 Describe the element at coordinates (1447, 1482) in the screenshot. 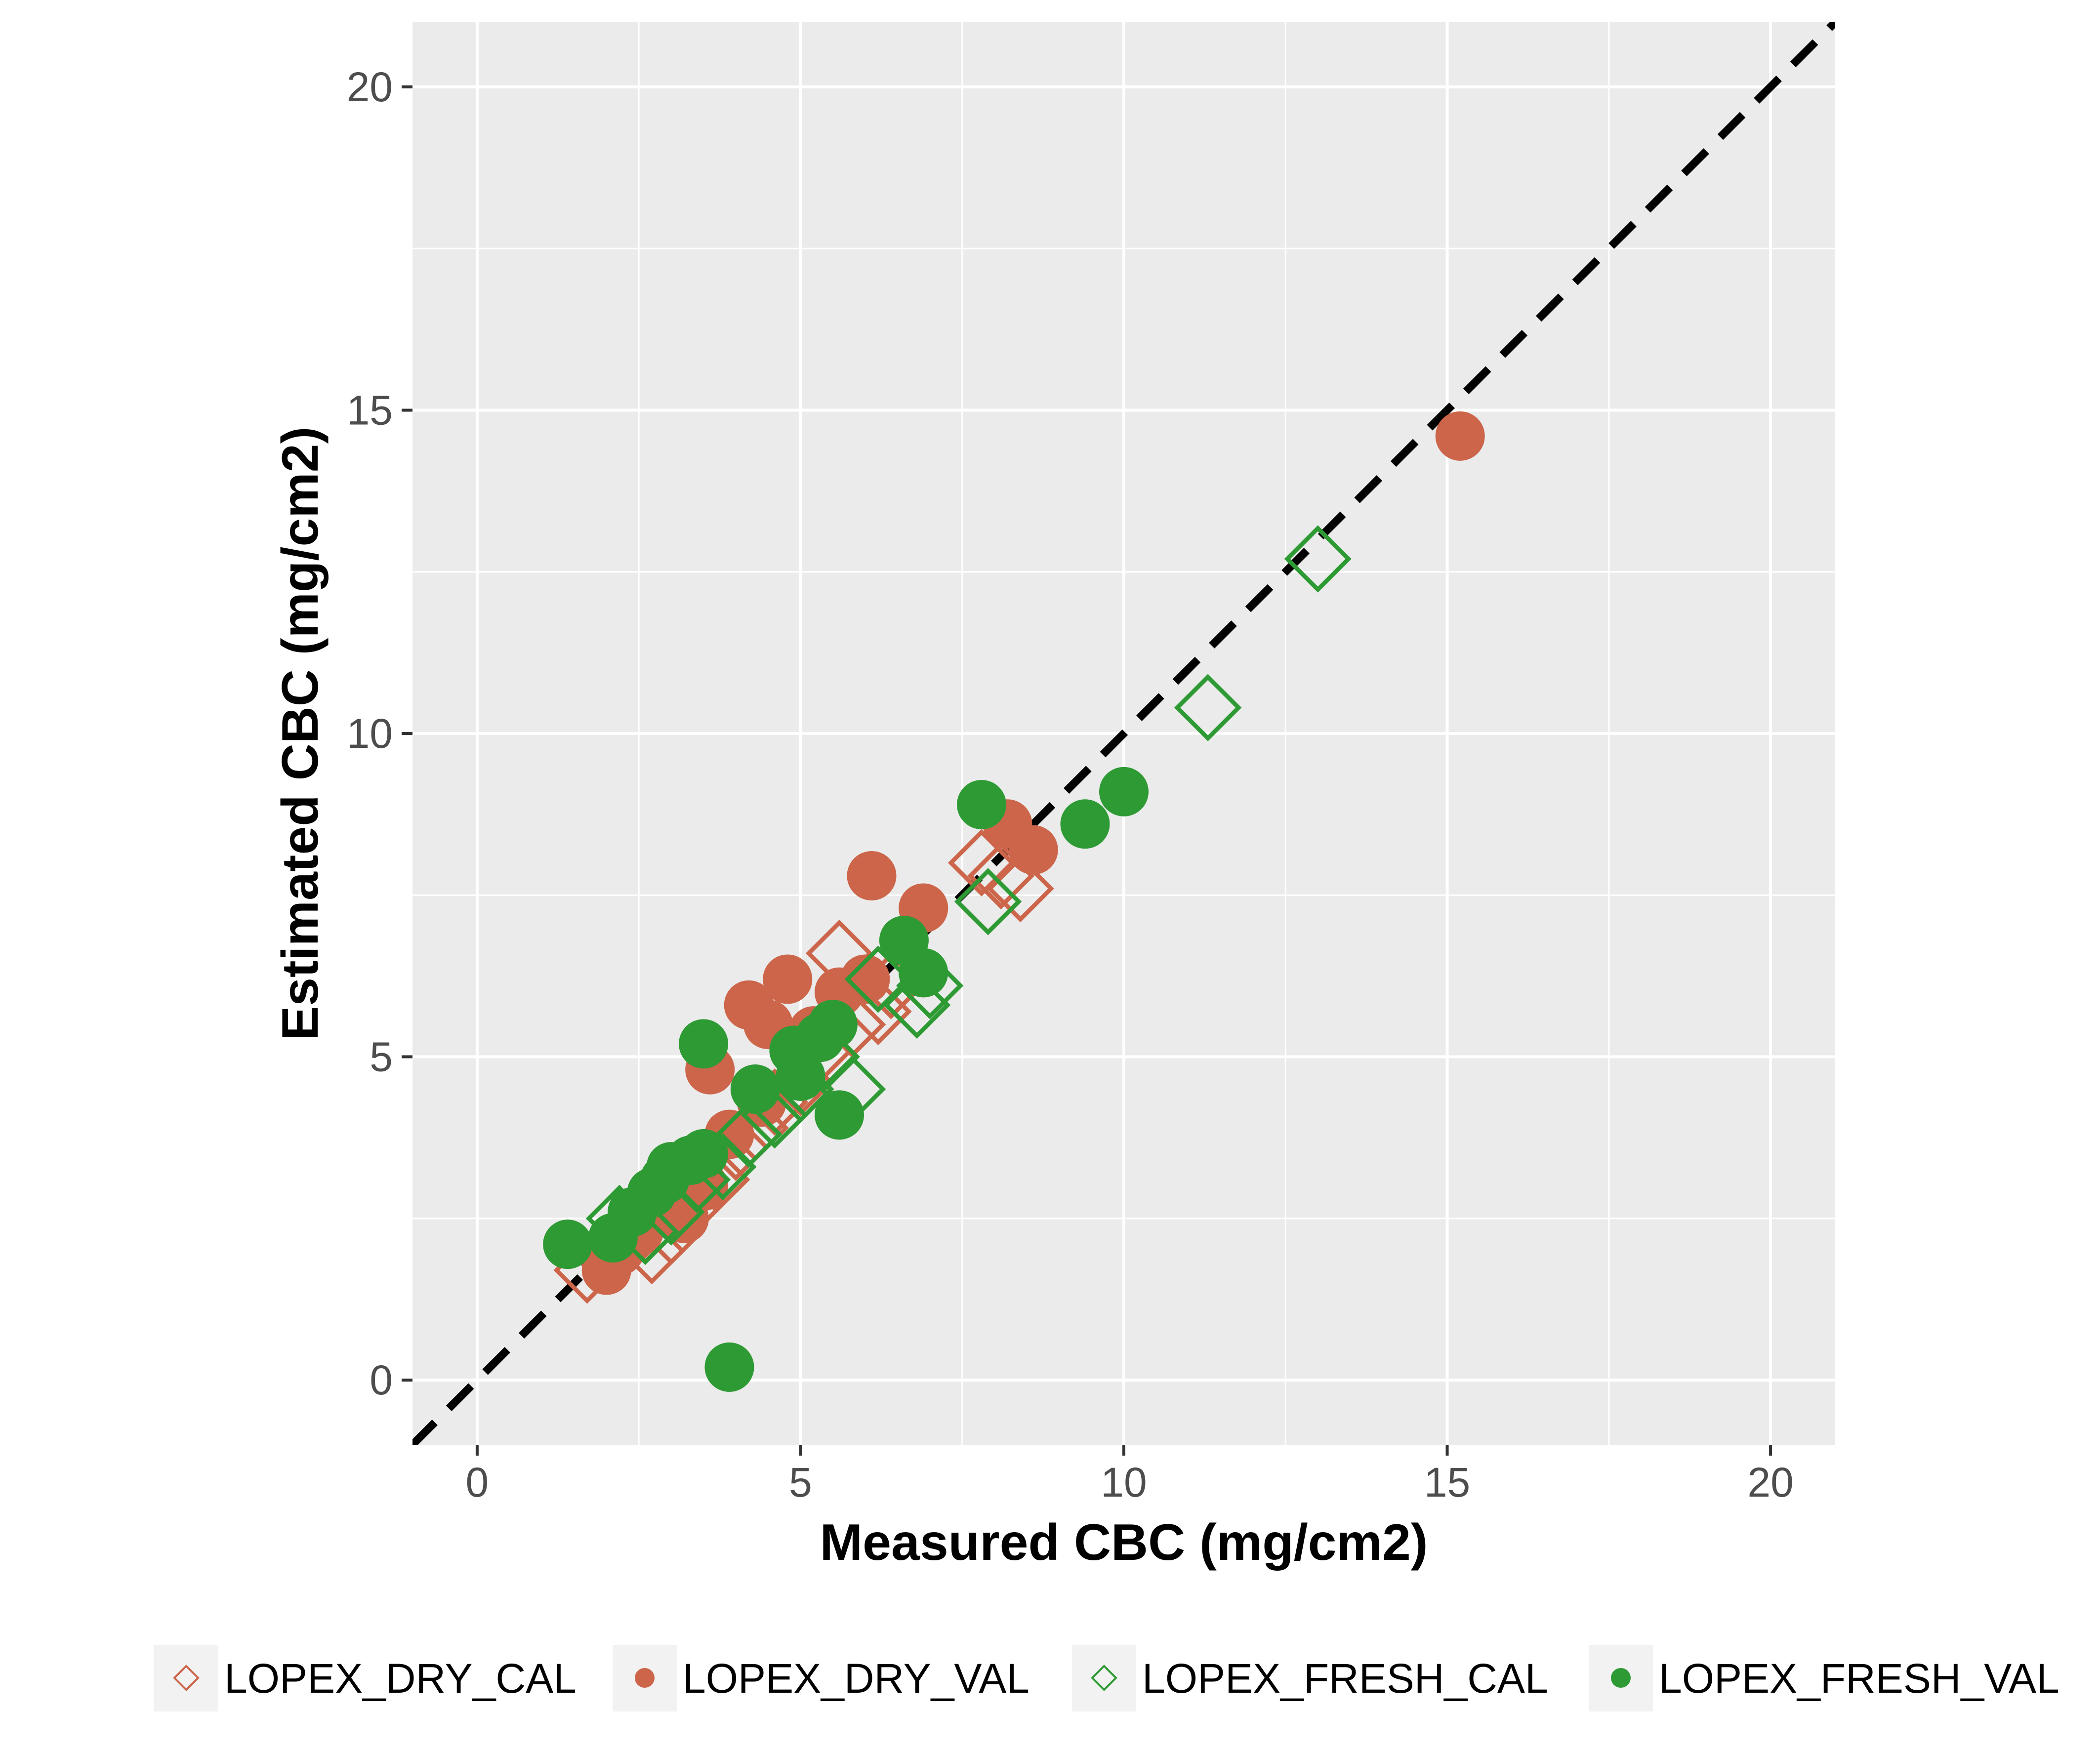

I see `x-tick-label: 15` at that location.